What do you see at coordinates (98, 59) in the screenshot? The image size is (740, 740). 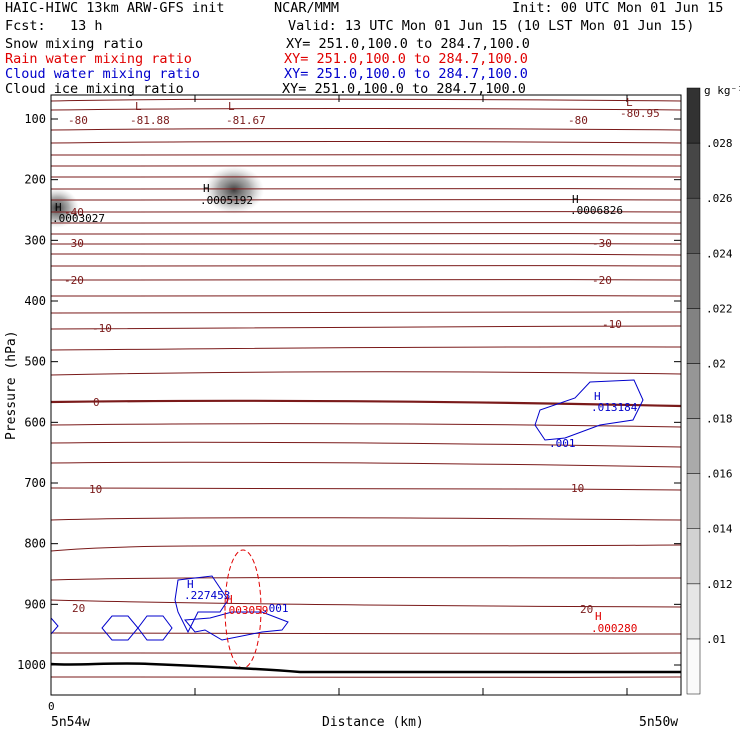 I see `field-name-rain: Rain water mixing ratio` at bounding box center [98, 59].